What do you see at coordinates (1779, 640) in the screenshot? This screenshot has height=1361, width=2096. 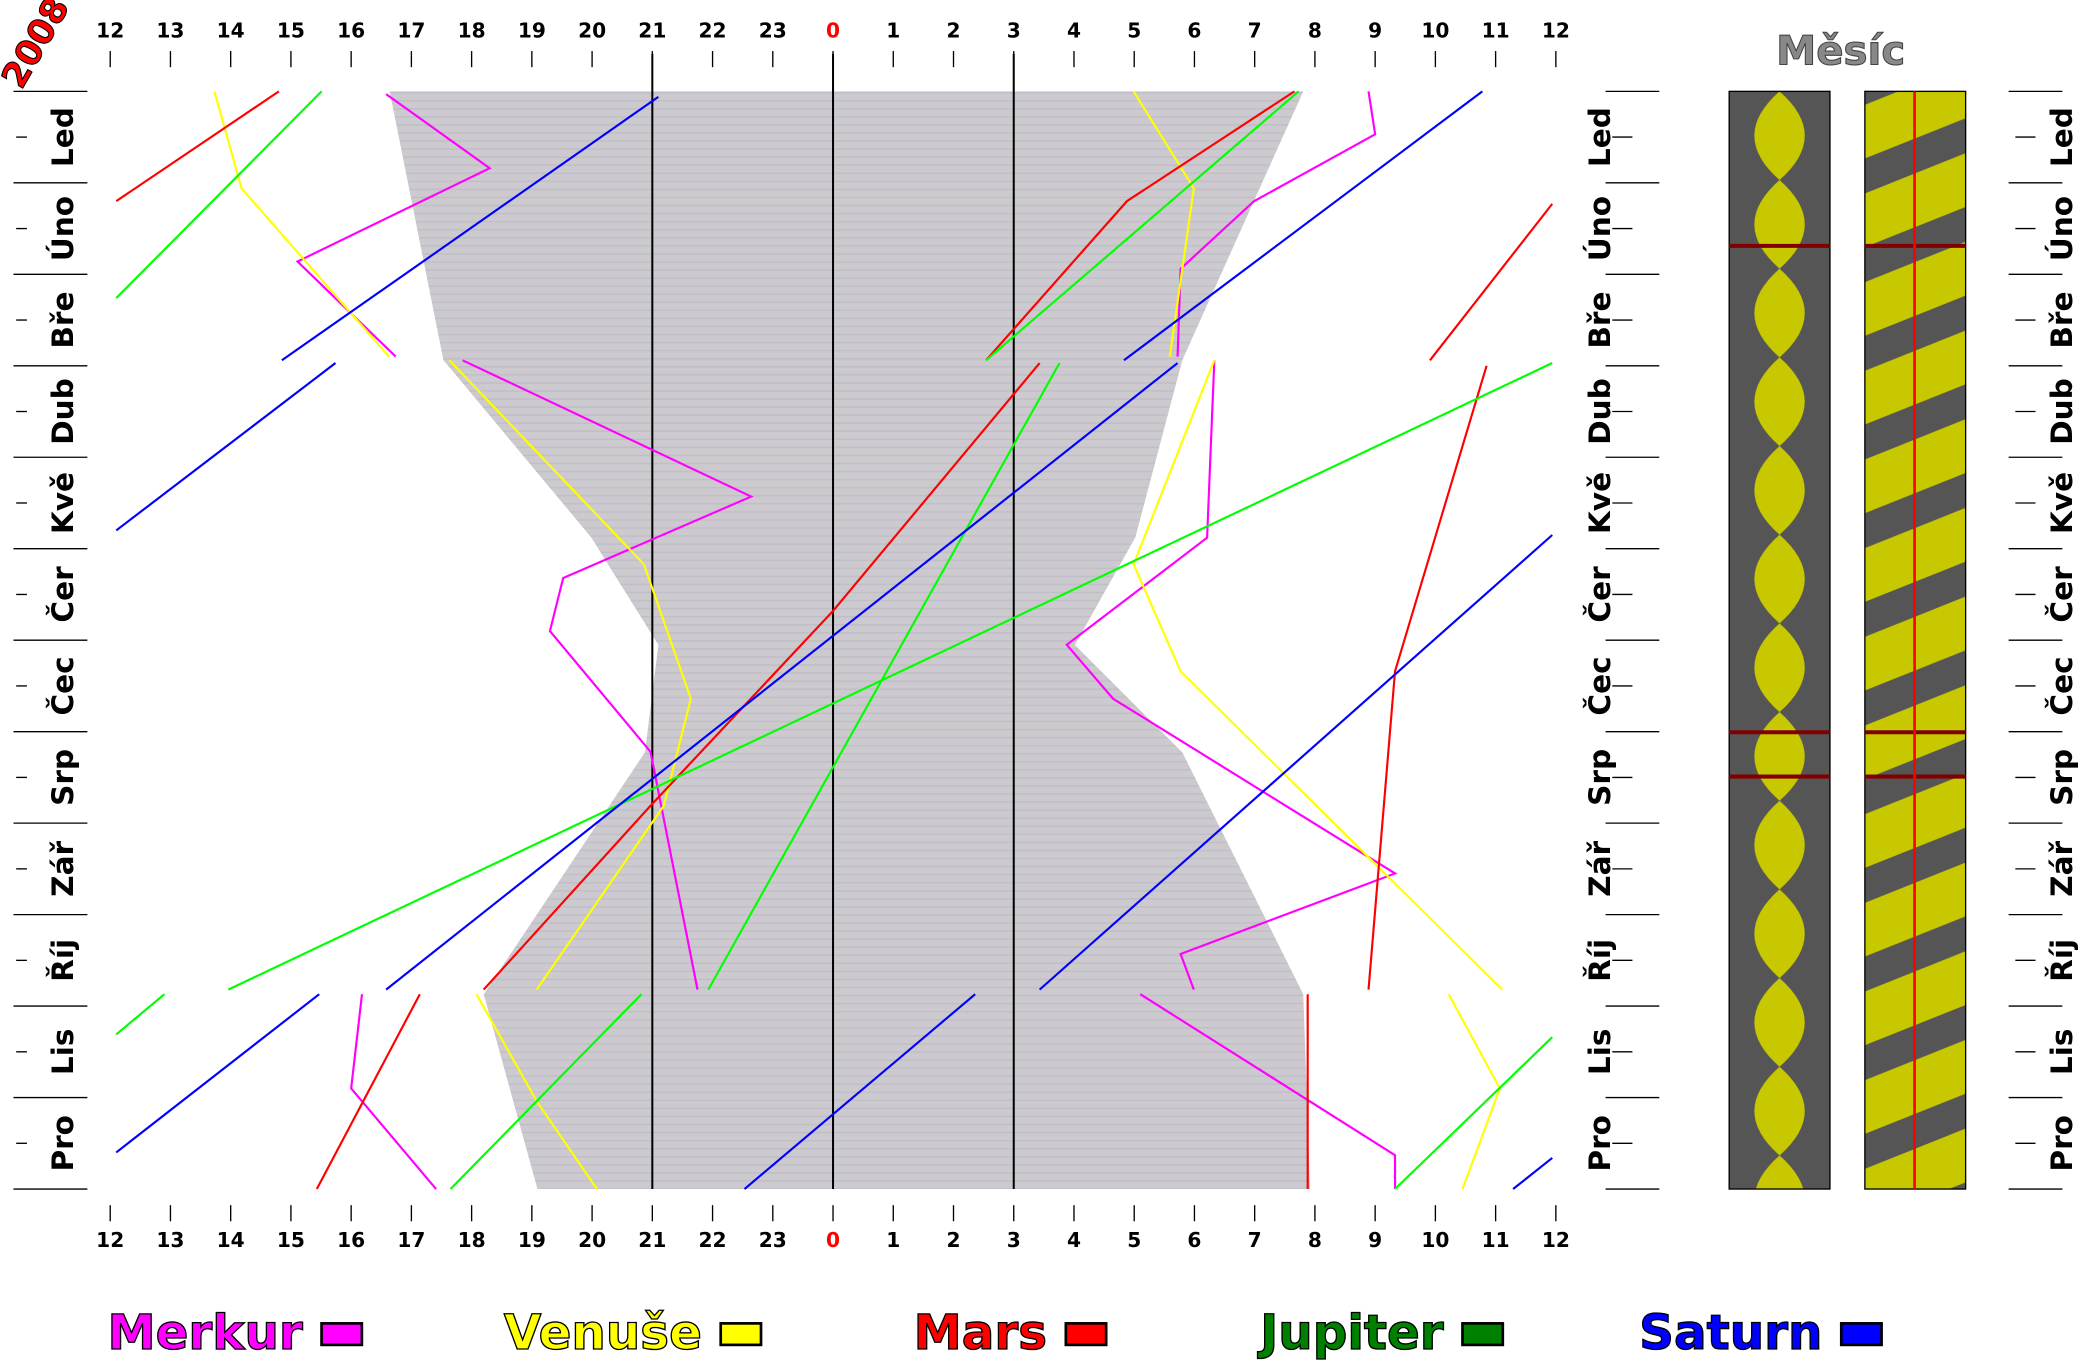 I see `moon-phase-panel` at bounding box center [1779, 640].